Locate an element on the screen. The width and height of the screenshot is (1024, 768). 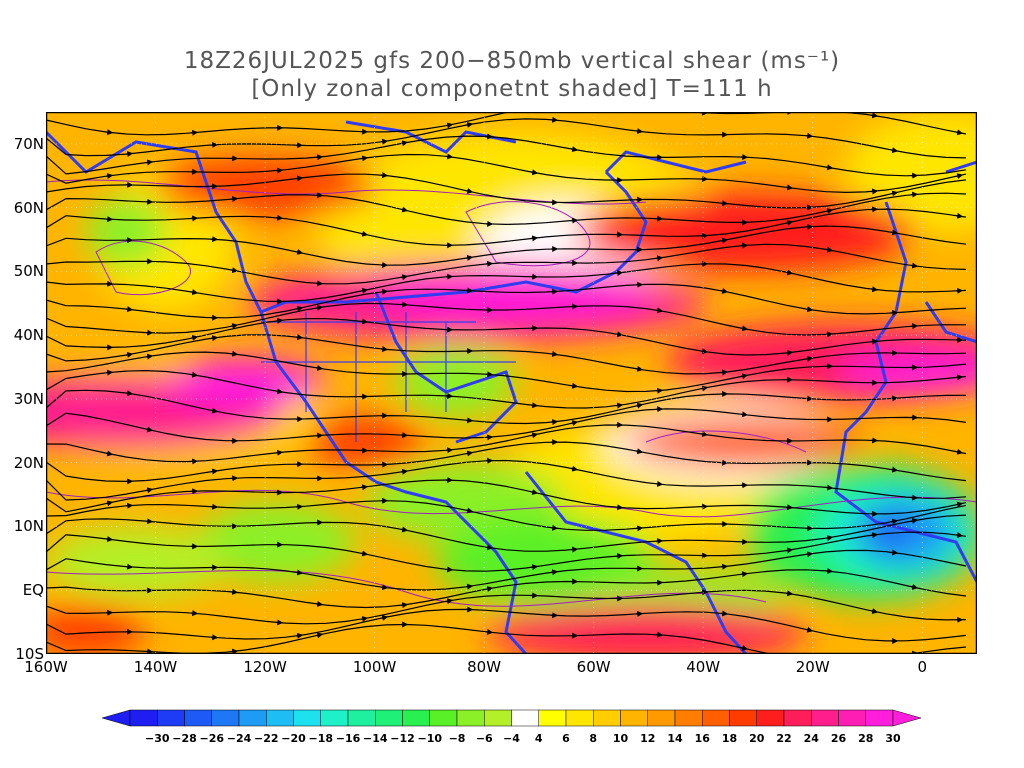
colorbar-label-7: −16 is located at coordinates (348, 738).